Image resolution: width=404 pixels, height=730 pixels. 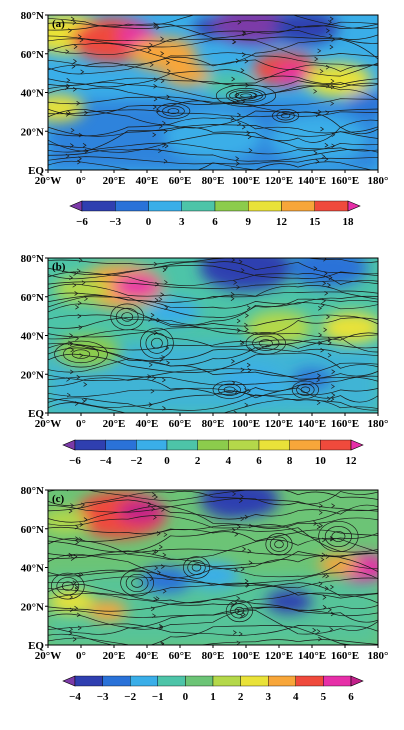 What do you see at coordinates (158, 697) in the screenshot?
I see `colorbar-label: −1` at bounding box center [158, 697].